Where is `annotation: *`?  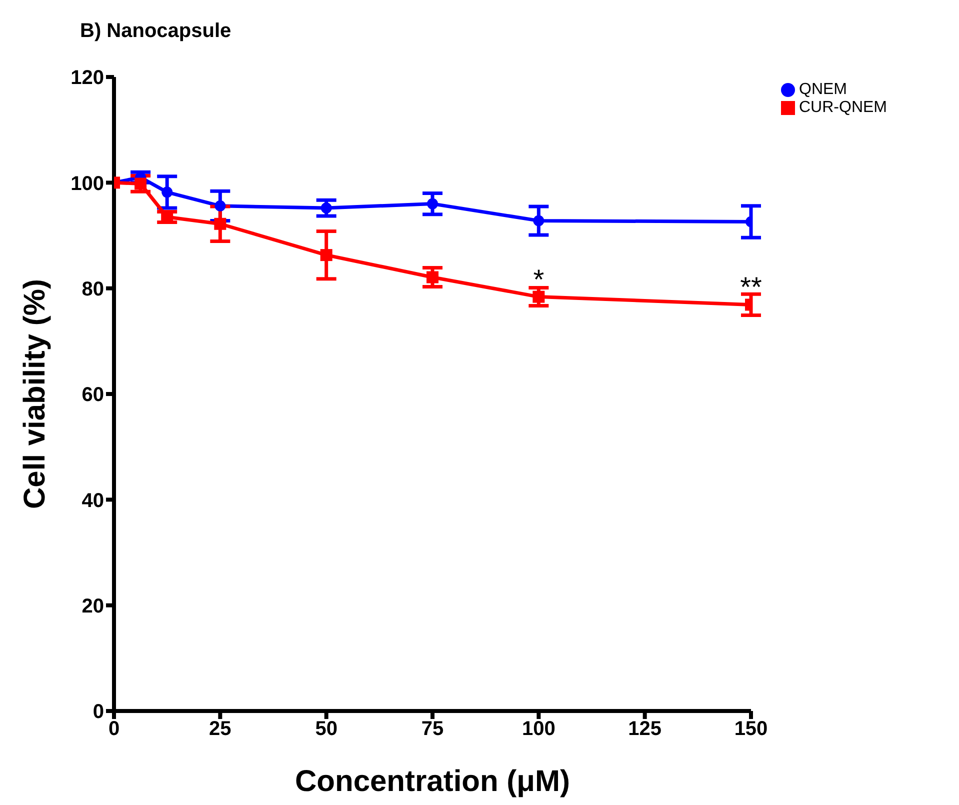
annotation: * is located at coordinates (538, 279).